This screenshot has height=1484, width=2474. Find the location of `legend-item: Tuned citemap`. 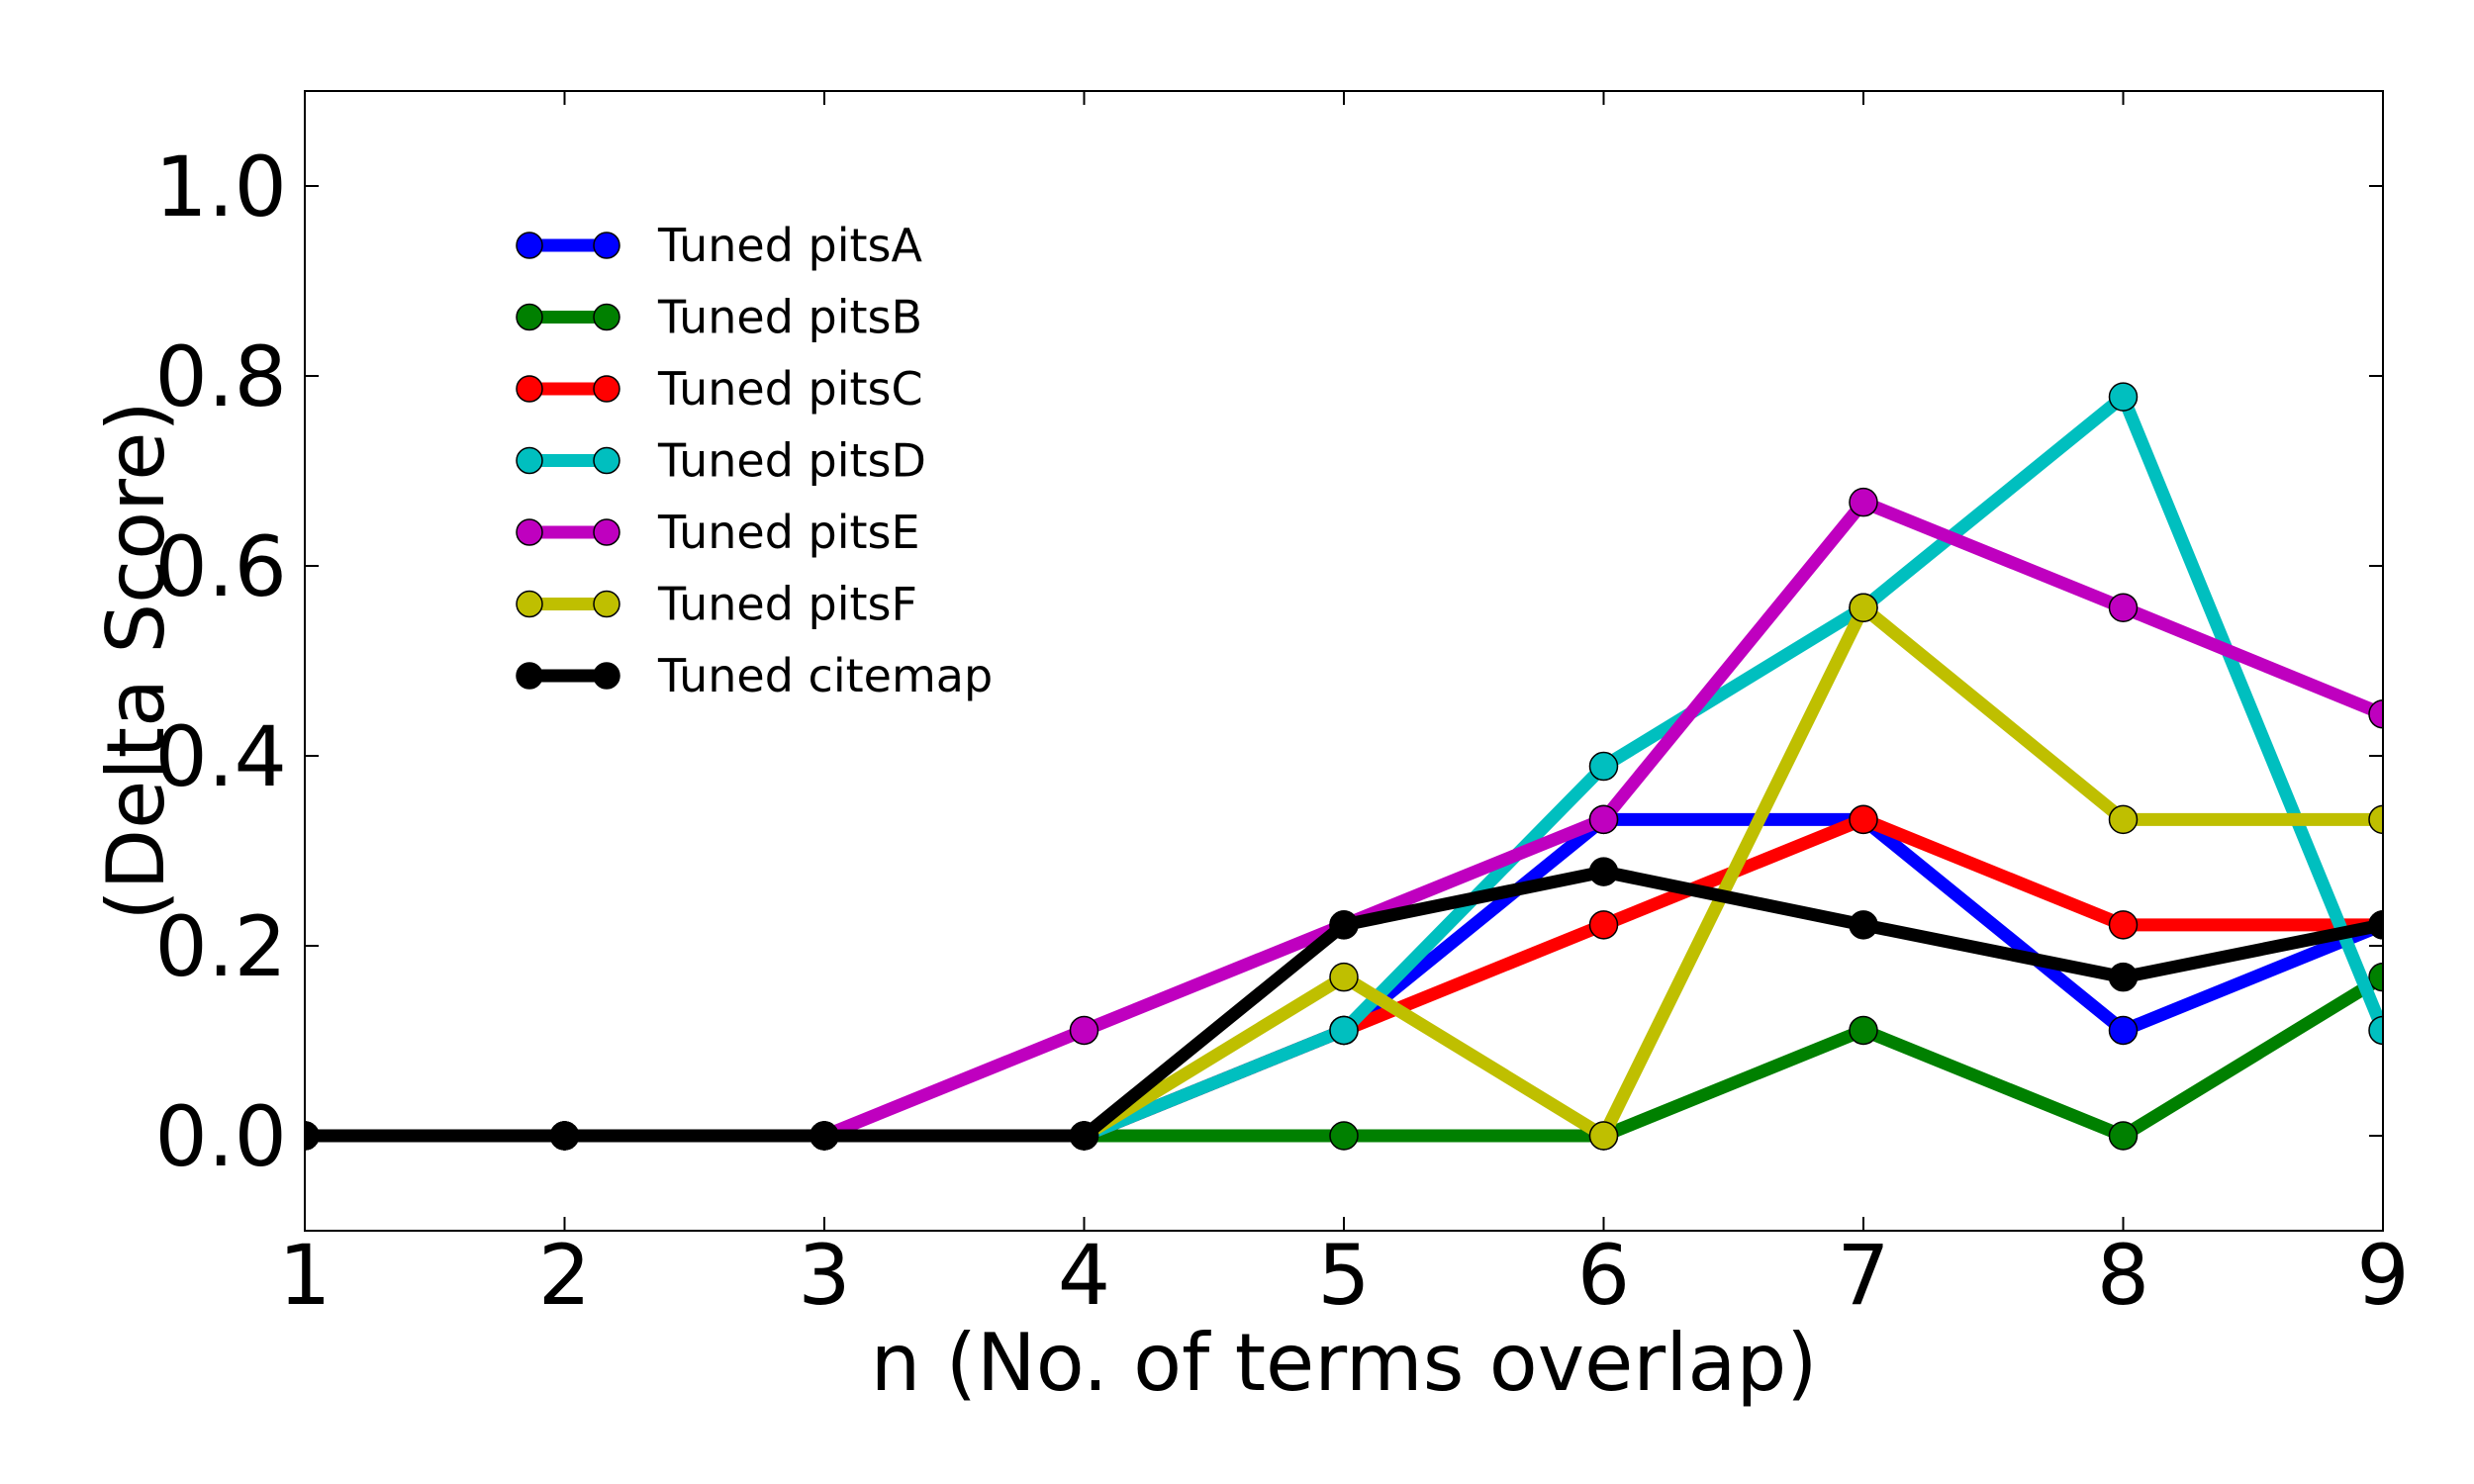

legend-item: Tuned citemap is located at coordinates (755, 675).